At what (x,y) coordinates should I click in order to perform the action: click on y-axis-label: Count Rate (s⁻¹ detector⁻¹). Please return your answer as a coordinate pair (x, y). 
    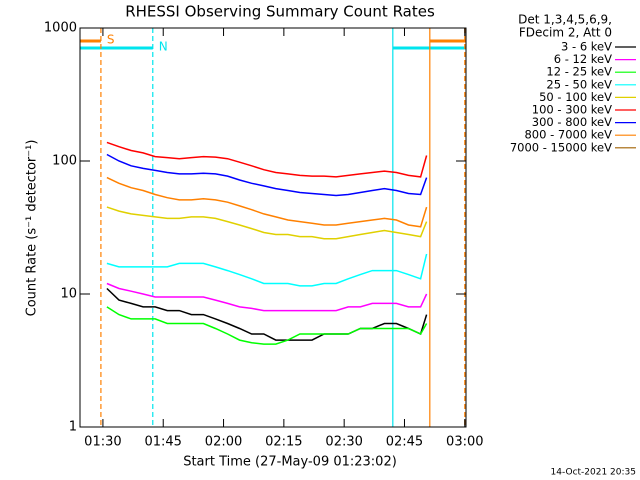
    Looking at the image, I should click on (32, 228).